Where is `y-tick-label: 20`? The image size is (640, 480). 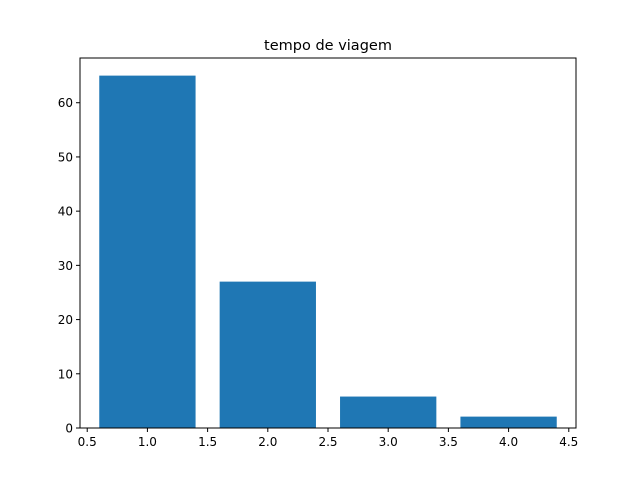 y-tick-label: 20 is located at coordinates (65, 320).